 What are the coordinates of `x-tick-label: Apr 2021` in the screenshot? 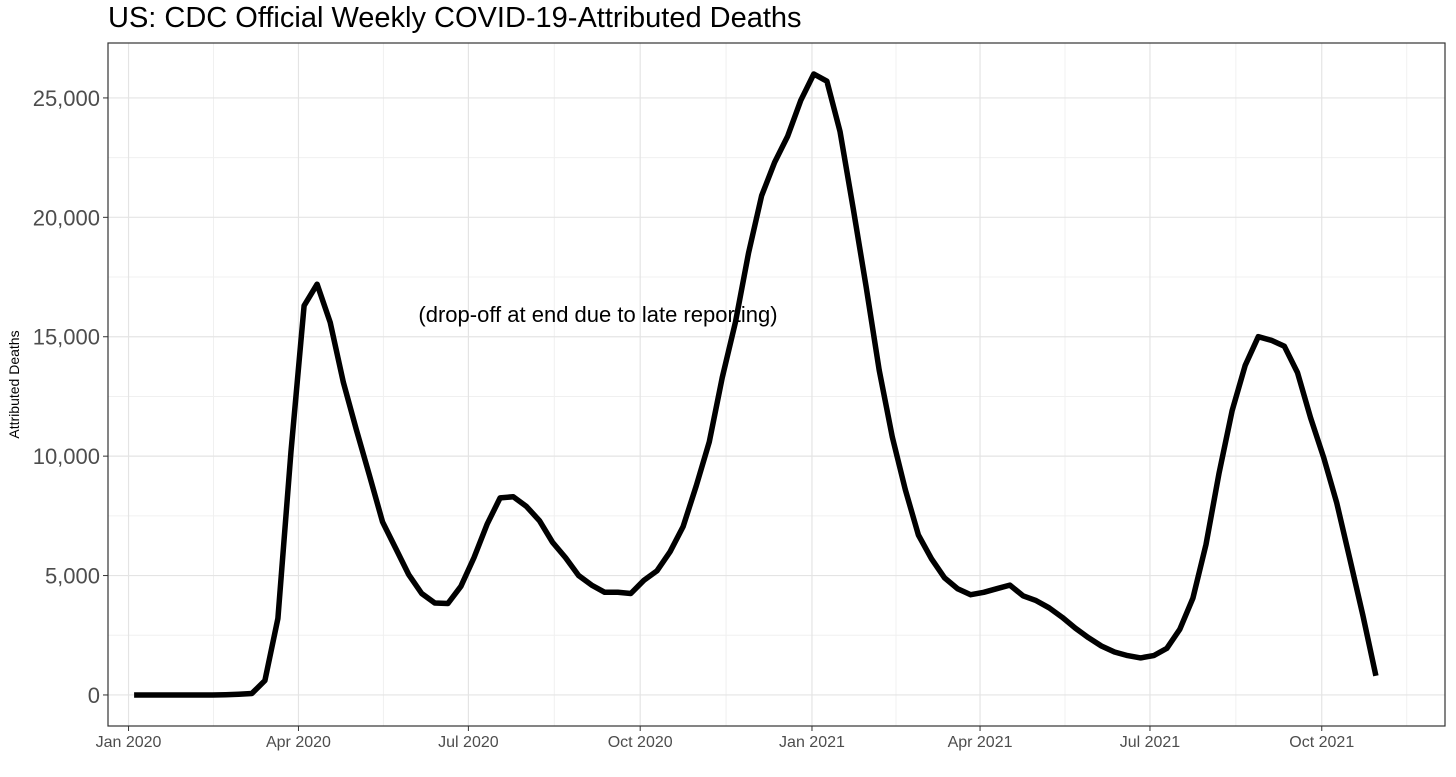 It's located at (980, 742).